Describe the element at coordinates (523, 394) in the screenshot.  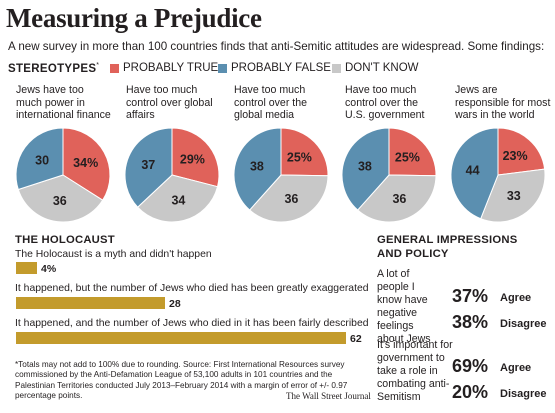
I see `general-2-disagree-label: Disagree` at that location.